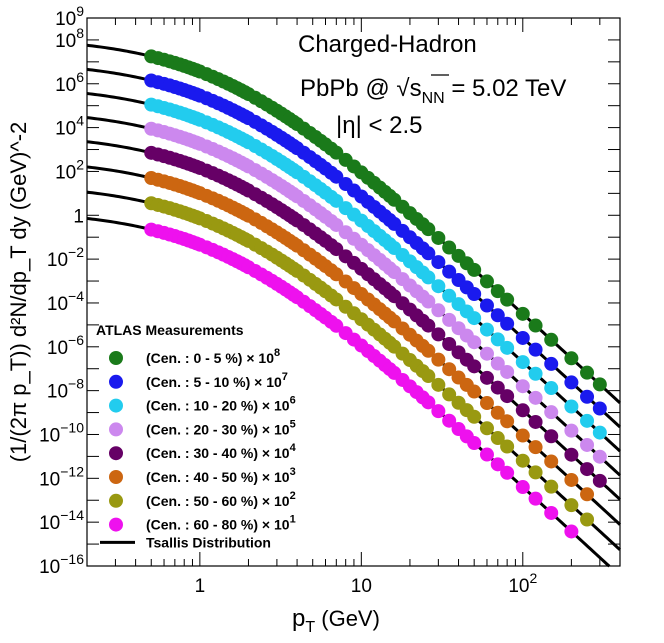  Describe the element at coordinates (433, 91) in the screenshot. I see `annotation-collision: PbPb @ √sNN = 5.02 TeV` at that location.